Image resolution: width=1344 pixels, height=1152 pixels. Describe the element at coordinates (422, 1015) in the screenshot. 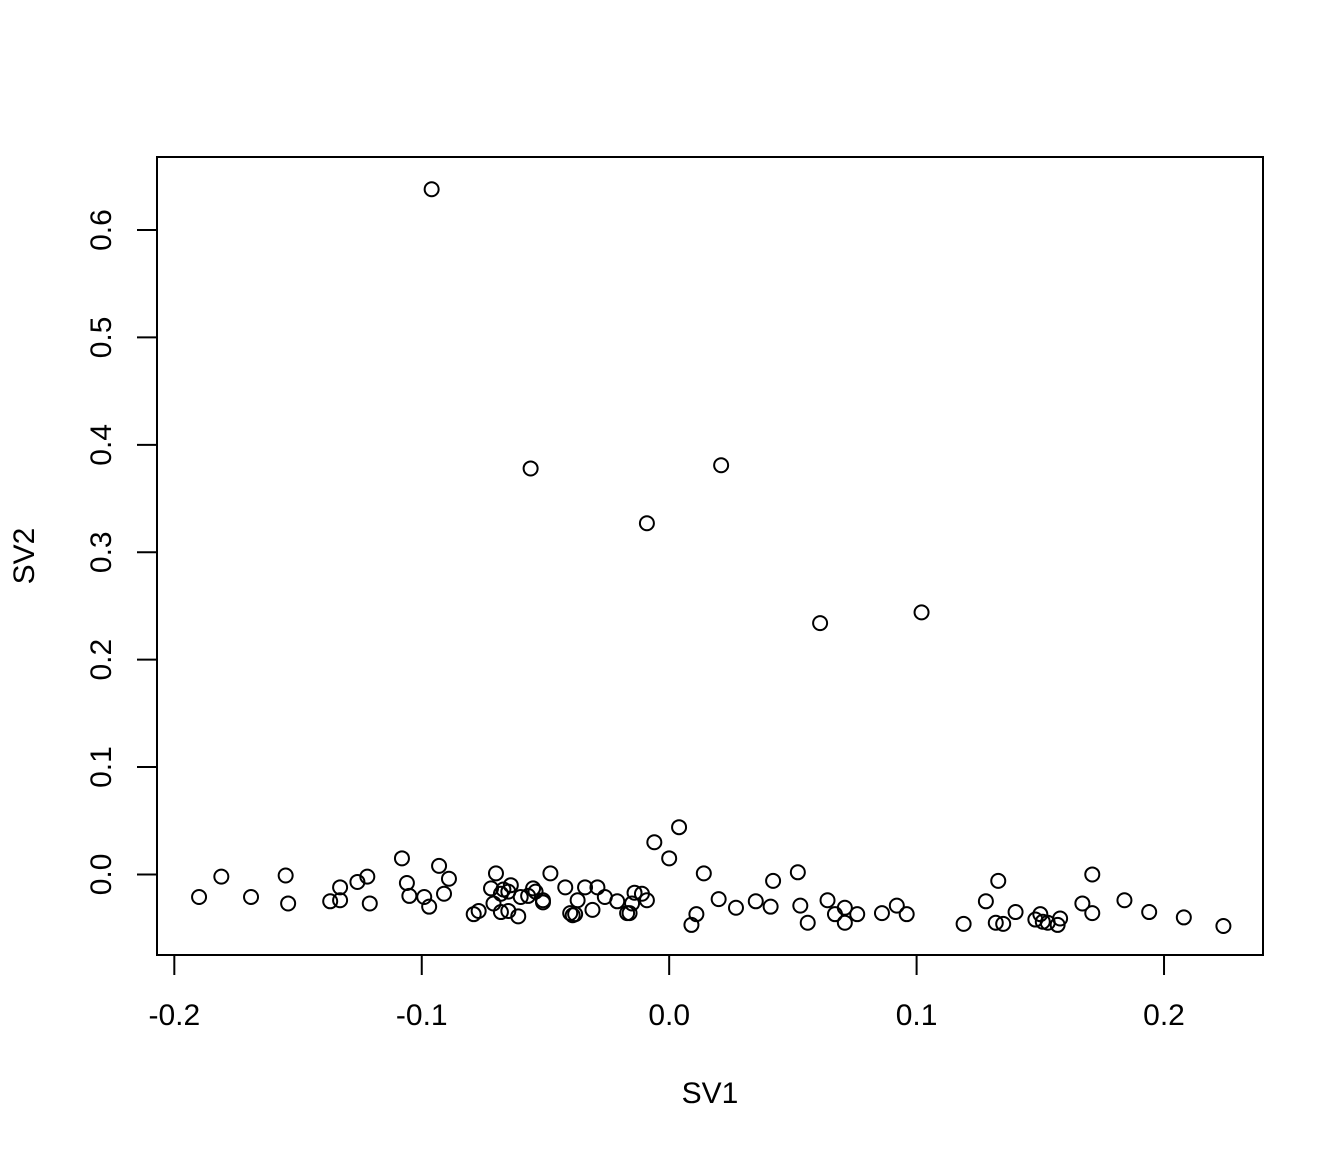

I see `x-tick-label: -0.1` at that location.